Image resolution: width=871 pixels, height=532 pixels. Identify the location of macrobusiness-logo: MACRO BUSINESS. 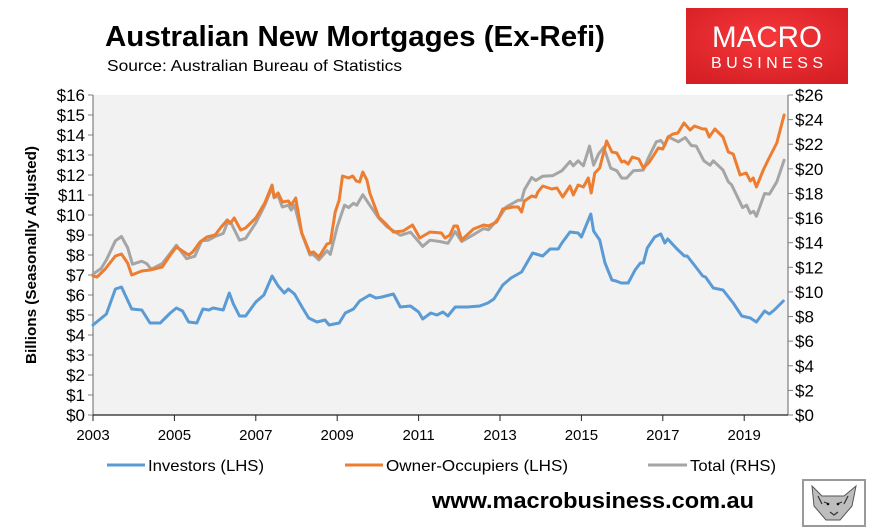
(767, 46).